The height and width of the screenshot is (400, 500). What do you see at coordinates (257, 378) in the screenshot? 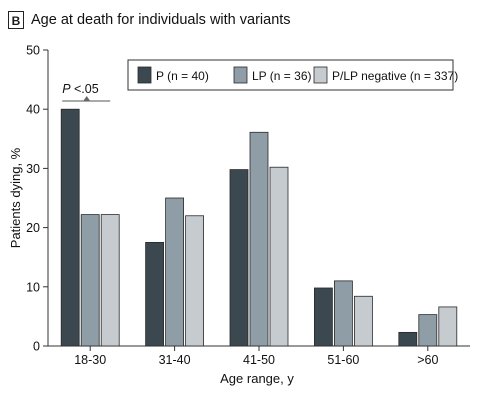
I see `x-axis-label: Age range, y` at bounding box center [257, 378].